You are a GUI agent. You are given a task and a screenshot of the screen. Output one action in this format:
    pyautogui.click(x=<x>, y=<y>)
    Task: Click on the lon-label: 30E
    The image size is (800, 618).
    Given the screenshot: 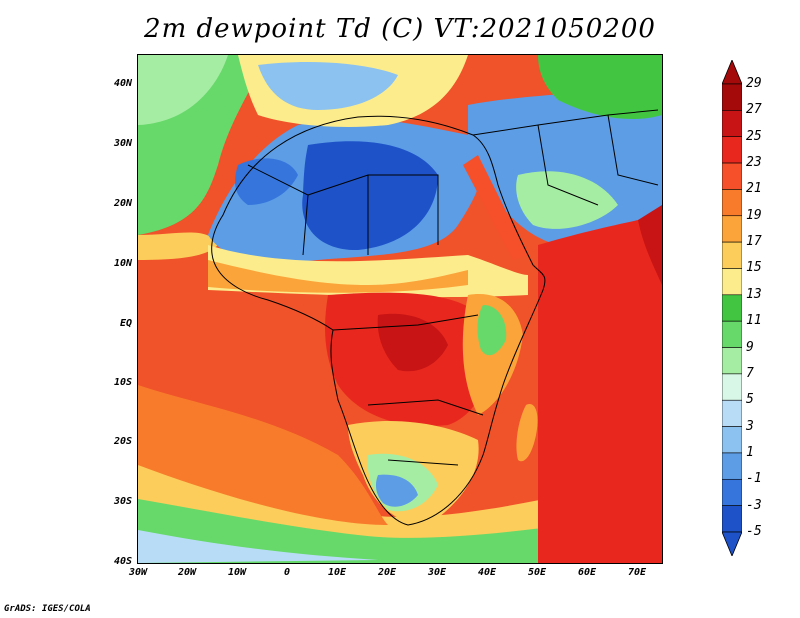 What is the action you would take?
    pyautogui.click(x=437, y=572)
    